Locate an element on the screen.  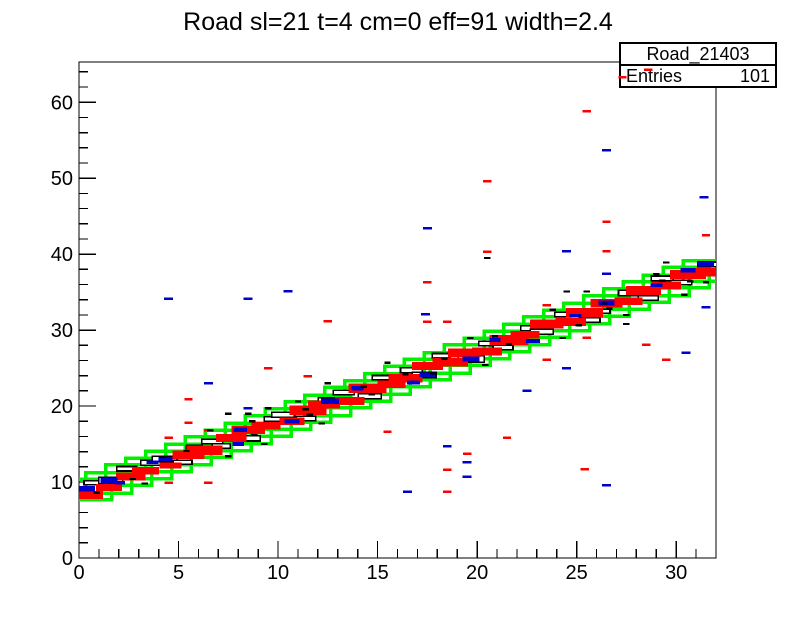
stats-box: Road_21403 Entries 101 is located at coordinates (698, 65).